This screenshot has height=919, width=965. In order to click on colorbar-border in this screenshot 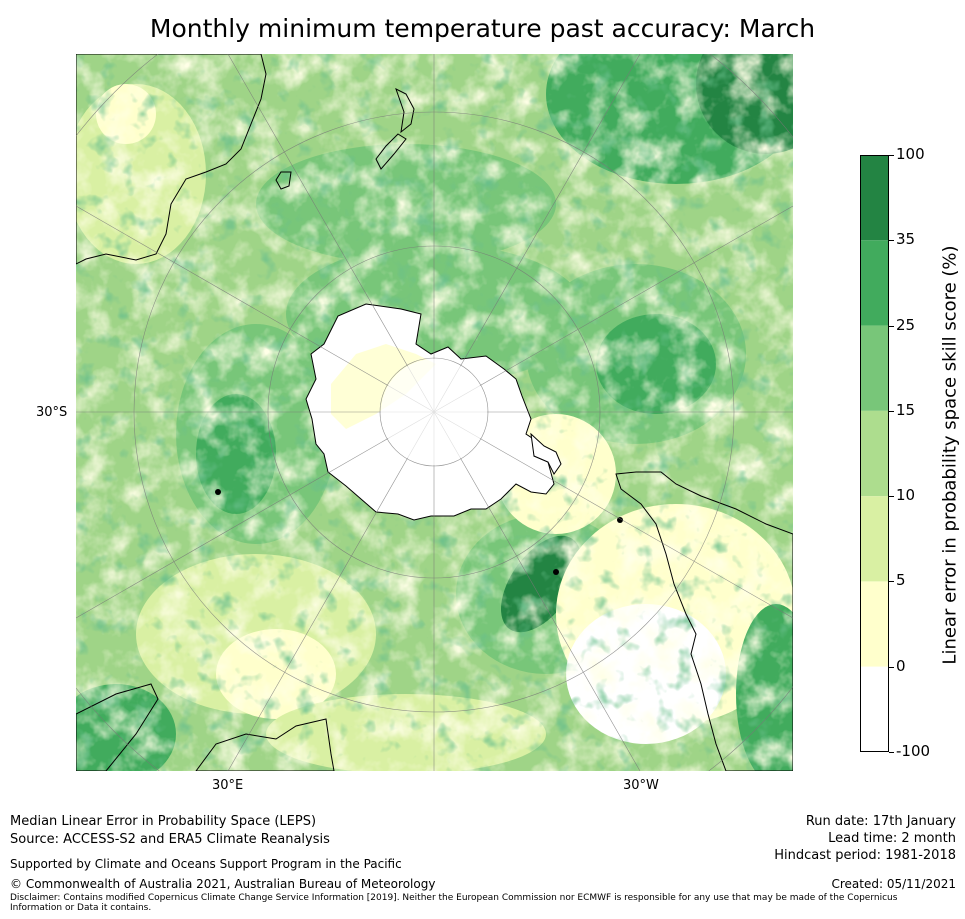, I will do `click(874, 453)`.